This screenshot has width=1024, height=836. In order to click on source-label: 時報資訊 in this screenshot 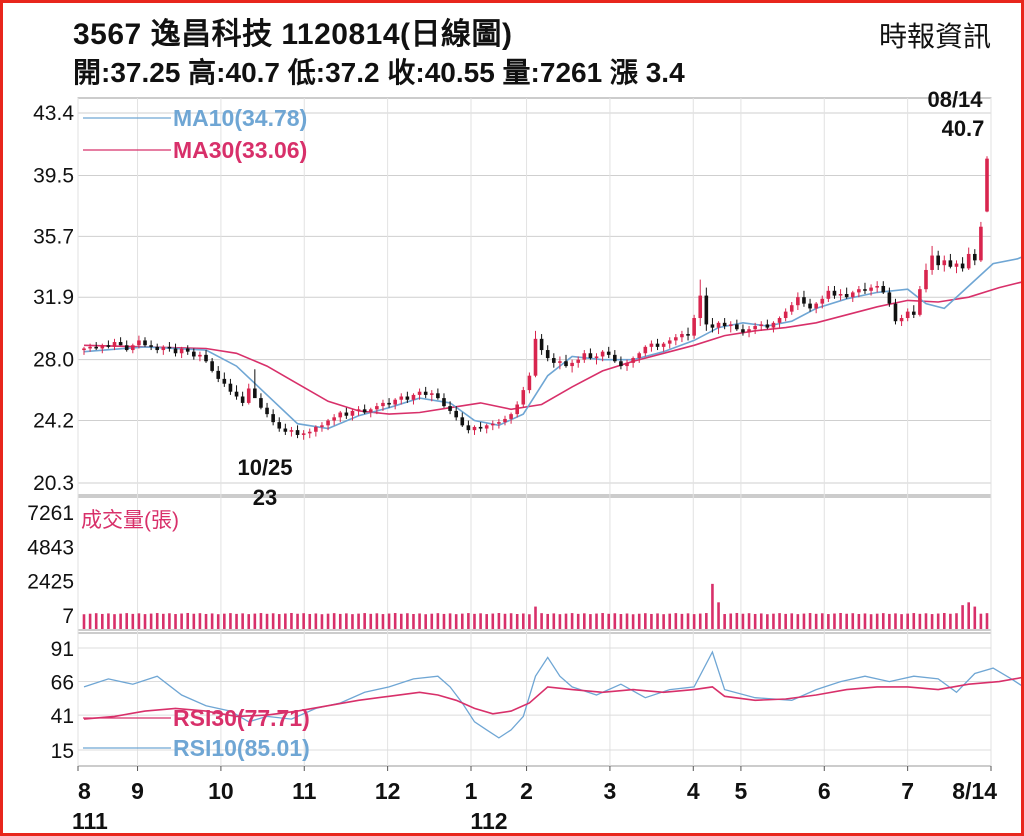, I will do `click(934, 36)`.